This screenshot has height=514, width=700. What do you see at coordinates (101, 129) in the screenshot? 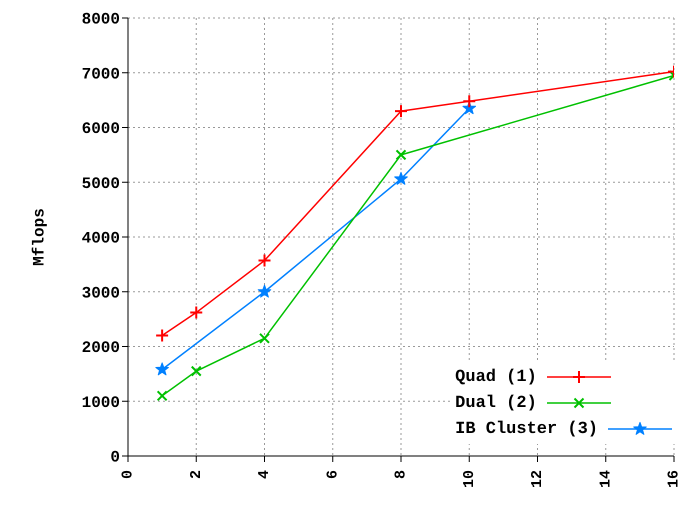
I see `y-tick-label: 6000` at bounding box center [101, 129].